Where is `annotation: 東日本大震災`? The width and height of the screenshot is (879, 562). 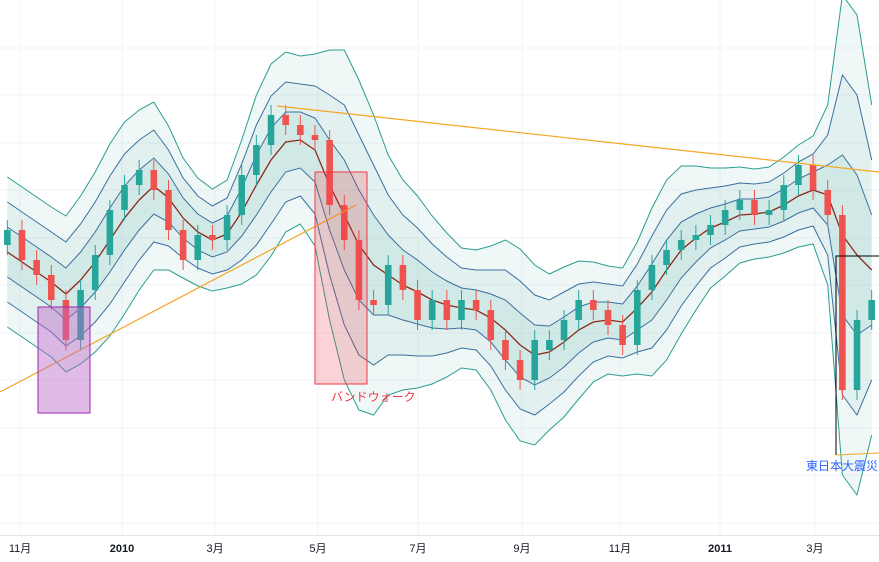
annotation: 東日本大震災 is located at coordinates (842, 466).